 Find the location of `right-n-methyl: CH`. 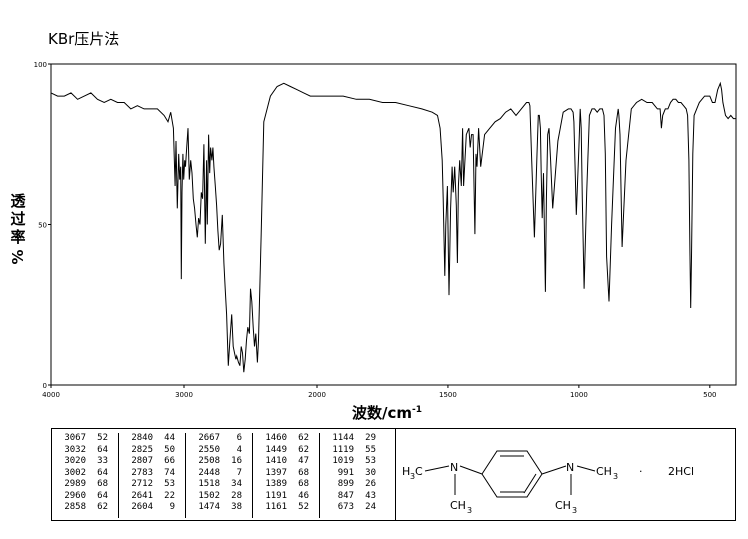

right-n-methyl: CH is located at coordinates (563, 505).